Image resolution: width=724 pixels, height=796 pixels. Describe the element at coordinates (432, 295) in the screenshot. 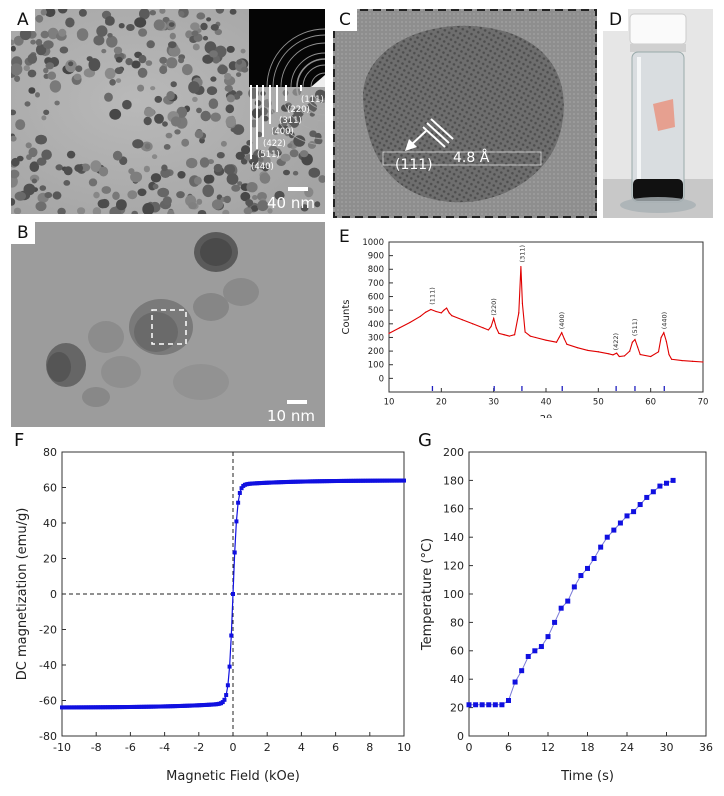

I see `peak-label: (111)` at that location.